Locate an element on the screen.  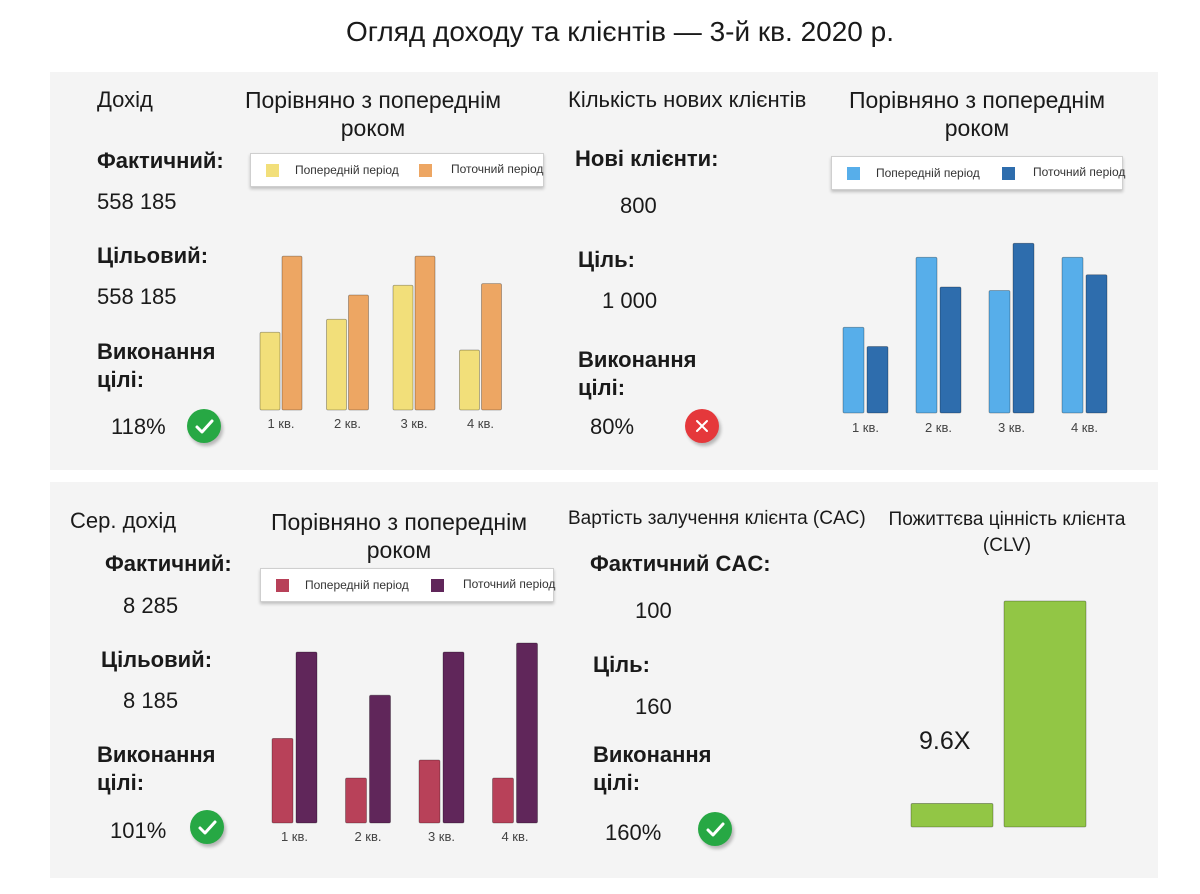
avg-revenue-target-value: 8 185 is located at coordinates (151, 700).